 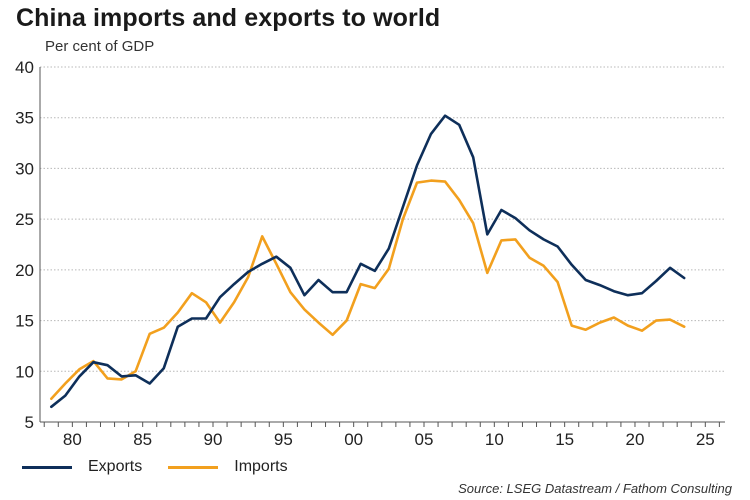 What do you see at coordinates (353, 439) in the screenshot?
I see `x-tick-label-00: 00` at bounding box center [353, 439].